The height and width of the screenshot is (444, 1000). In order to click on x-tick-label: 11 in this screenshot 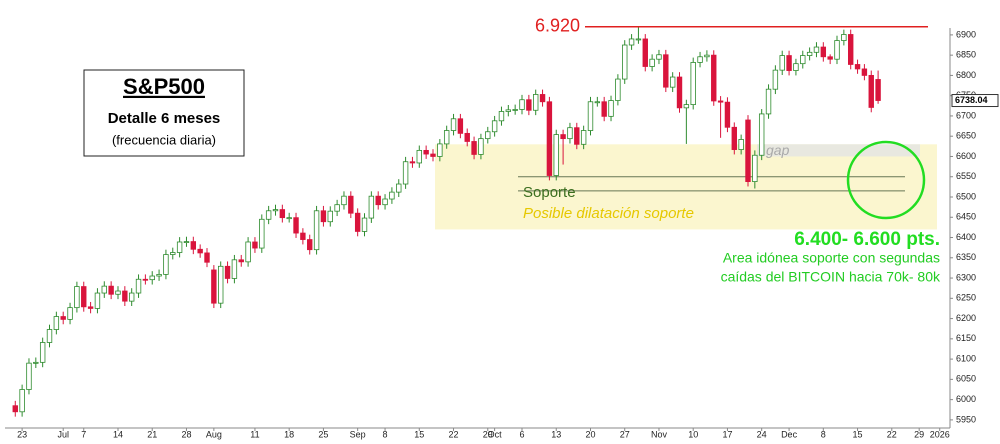, I will do `click(254, 434)`.